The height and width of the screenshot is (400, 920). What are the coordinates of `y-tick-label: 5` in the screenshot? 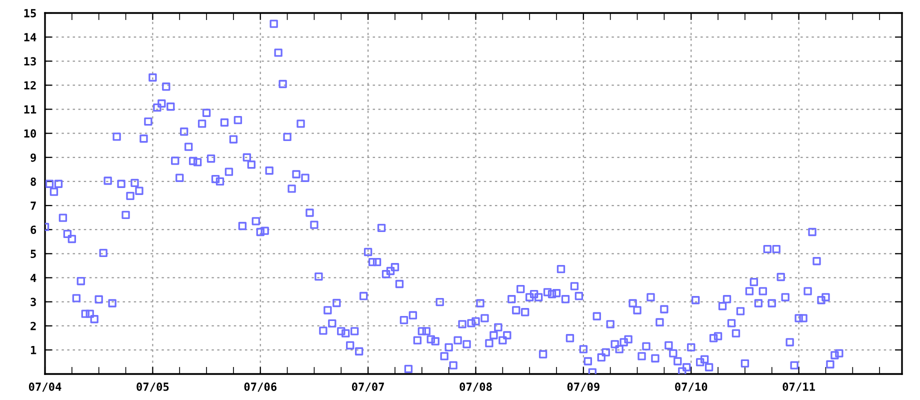 It's located at (33, 254).